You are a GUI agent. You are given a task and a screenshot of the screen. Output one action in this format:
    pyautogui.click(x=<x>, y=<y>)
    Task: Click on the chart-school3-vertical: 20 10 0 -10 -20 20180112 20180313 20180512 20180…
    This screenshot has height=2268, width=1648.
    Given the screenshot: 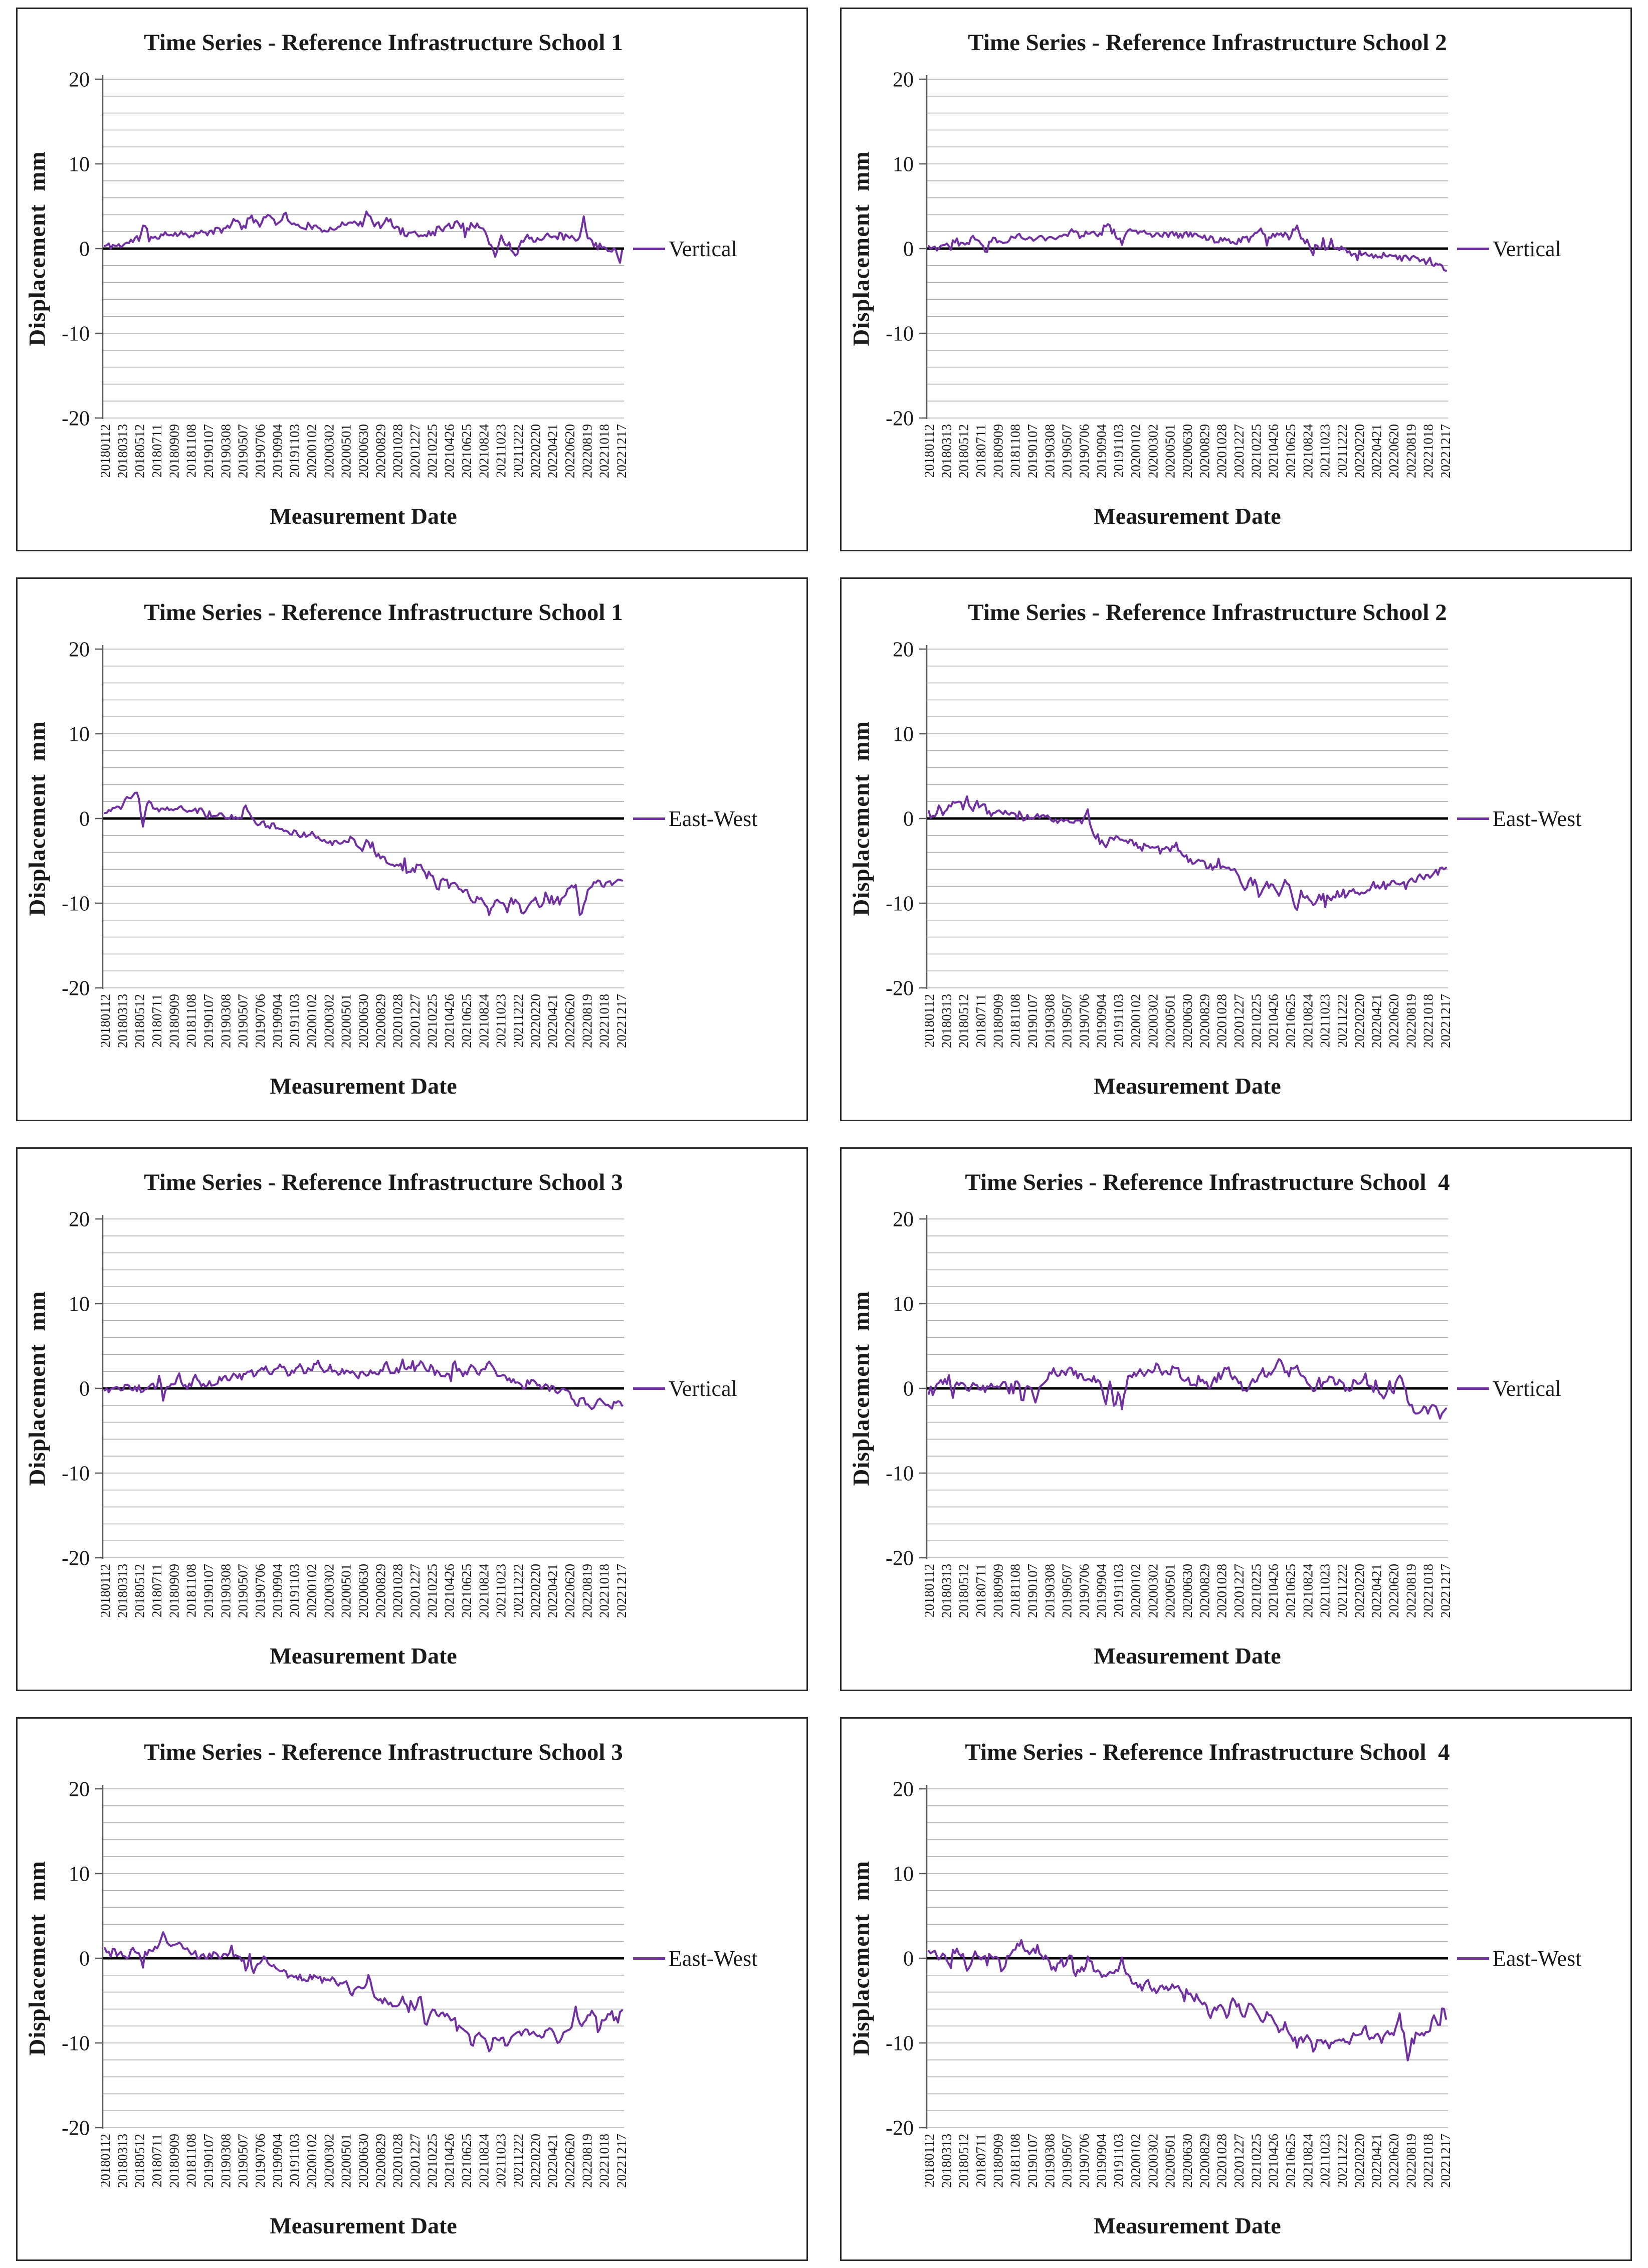 What is the action you would take?
    pyautogui.click(x=412, y=1419)
    